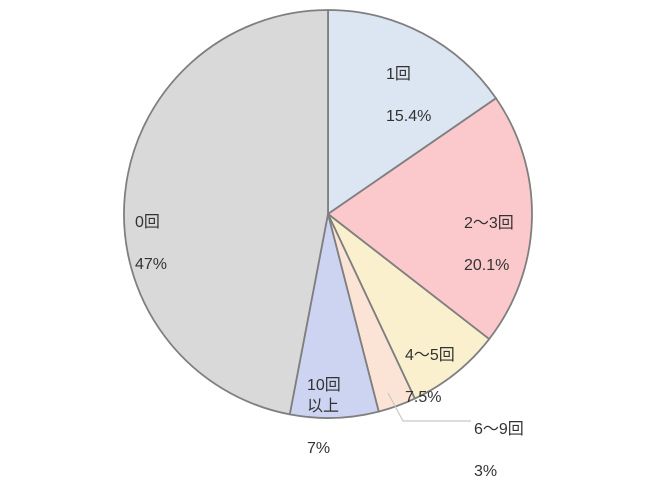  I want to click on slice-name: 1回, so click(398, 74).